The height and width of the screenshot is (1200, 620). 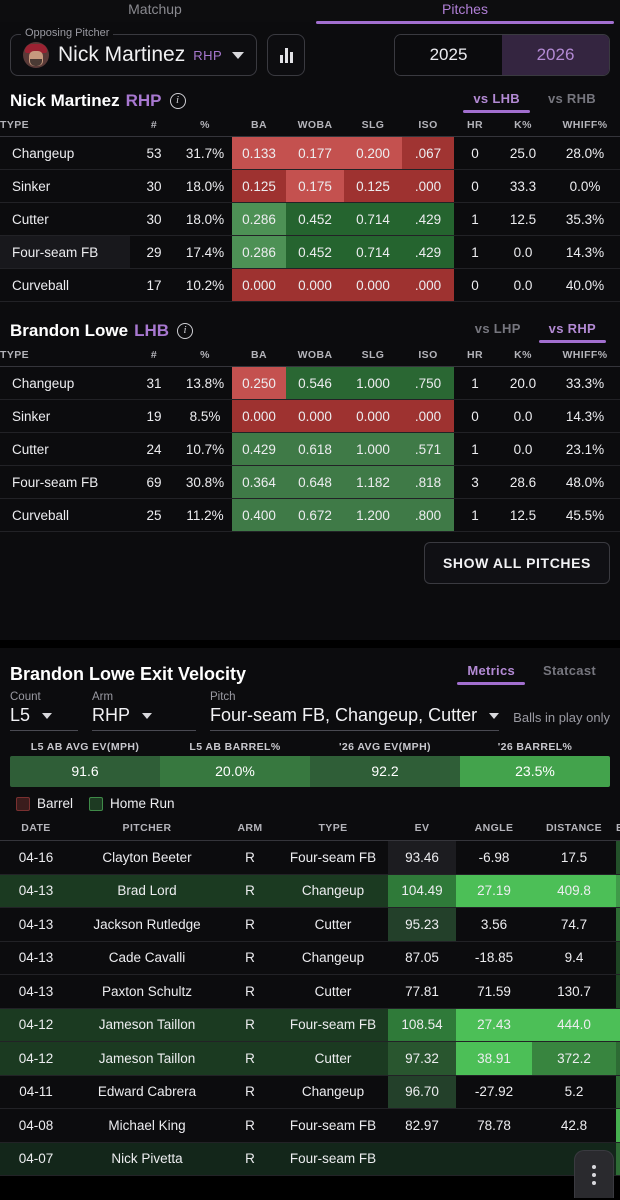 I want to click on cell-iso: .067, so click(x=428, y=153).